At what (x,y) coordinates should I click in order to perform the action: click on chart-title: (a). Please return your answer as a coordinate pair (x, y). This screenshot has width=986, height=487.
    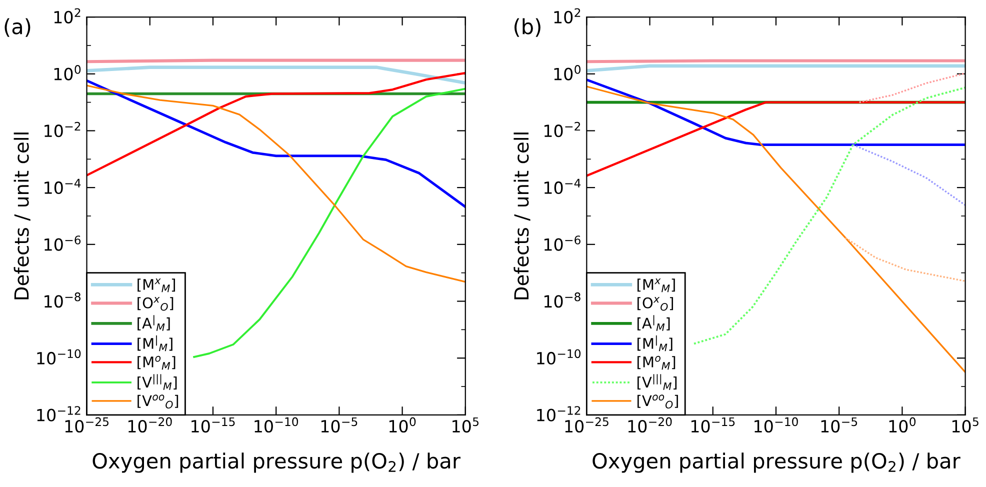
    Looking at the image, I should click on (17, 27).